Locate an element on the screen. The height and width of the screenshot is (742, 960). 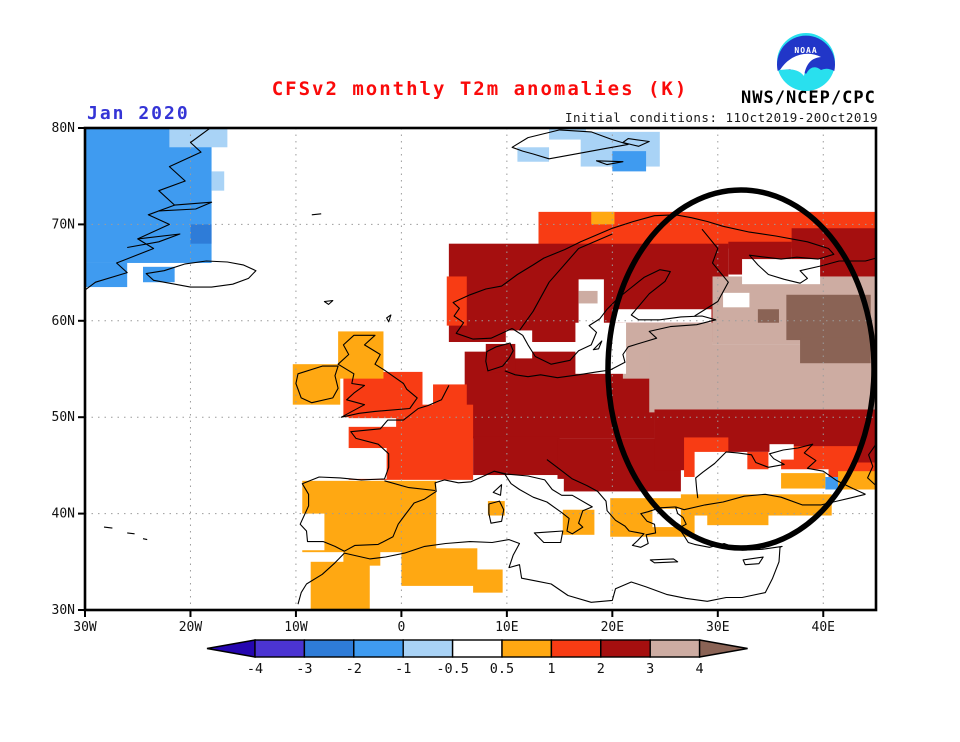
lon-tick-label: 10W is located at coordinates (296, 627).